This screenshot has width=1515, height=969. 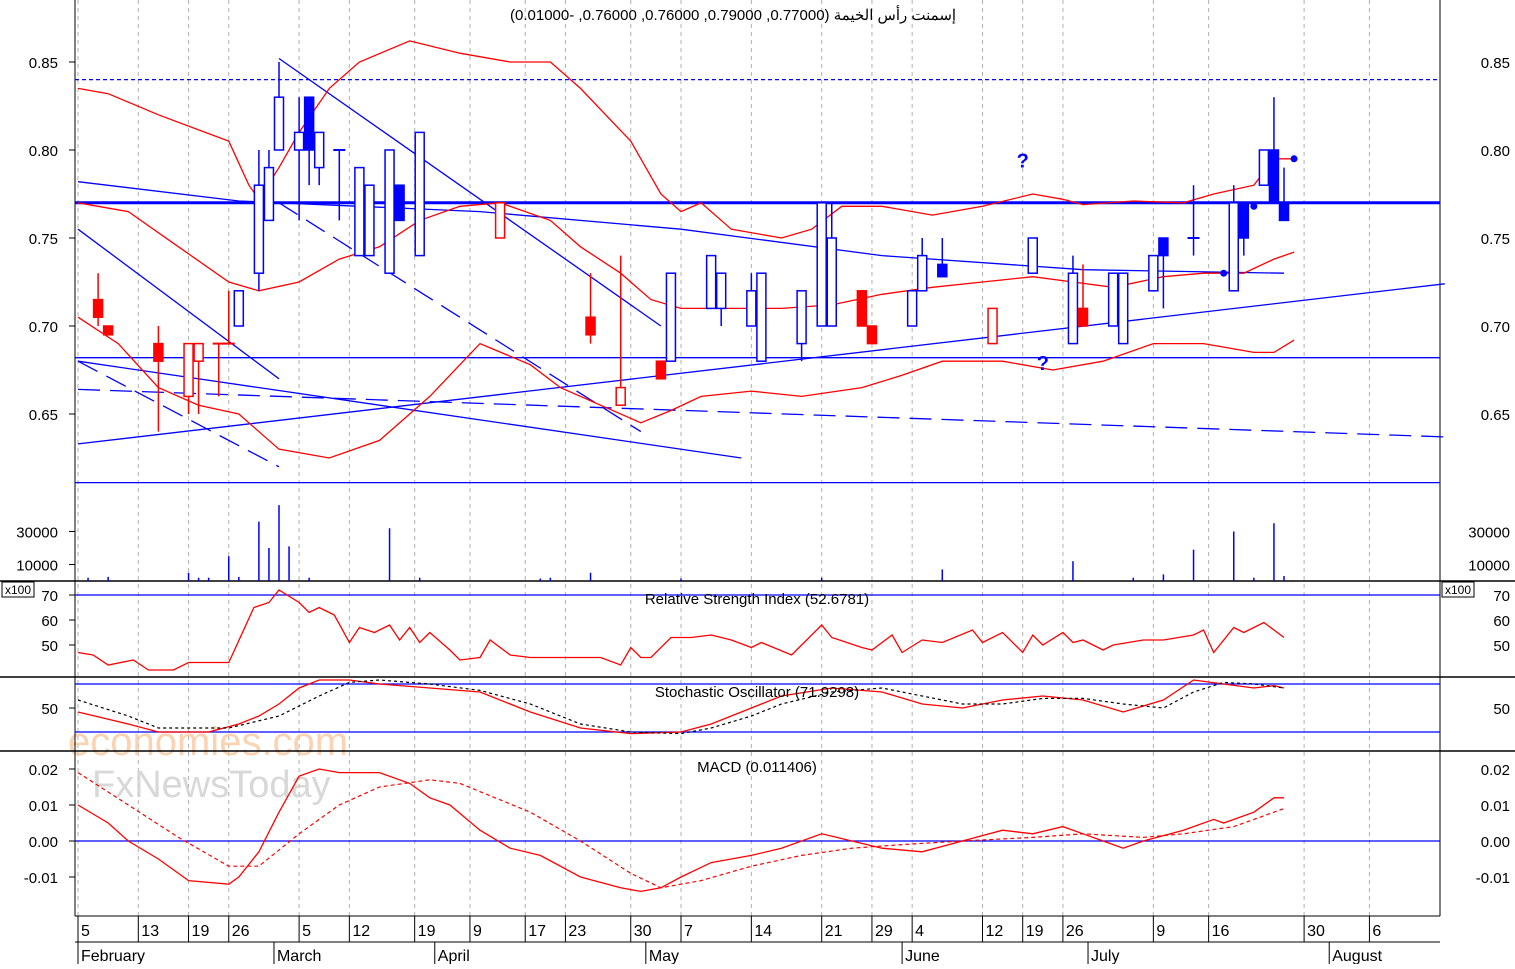 I want to click on month-label: August, so click(x=1357, y=956).